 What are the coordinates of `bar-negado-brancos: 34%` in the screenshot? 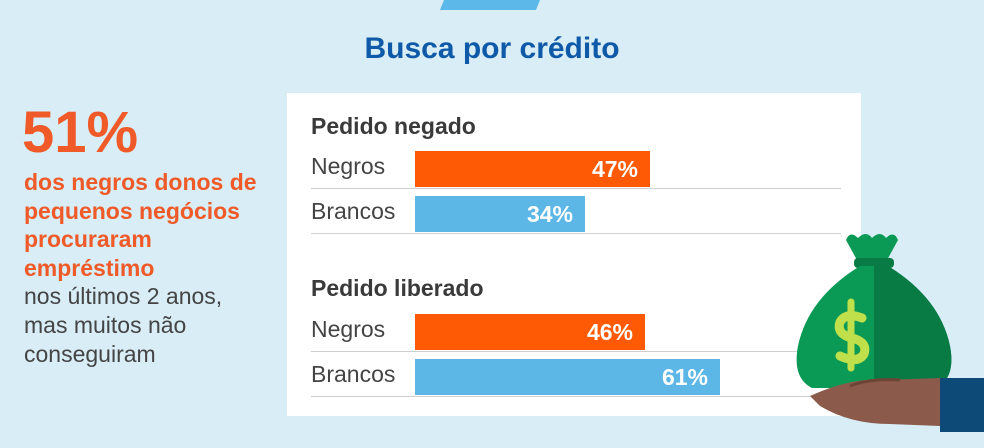 It's located at (500, 214).